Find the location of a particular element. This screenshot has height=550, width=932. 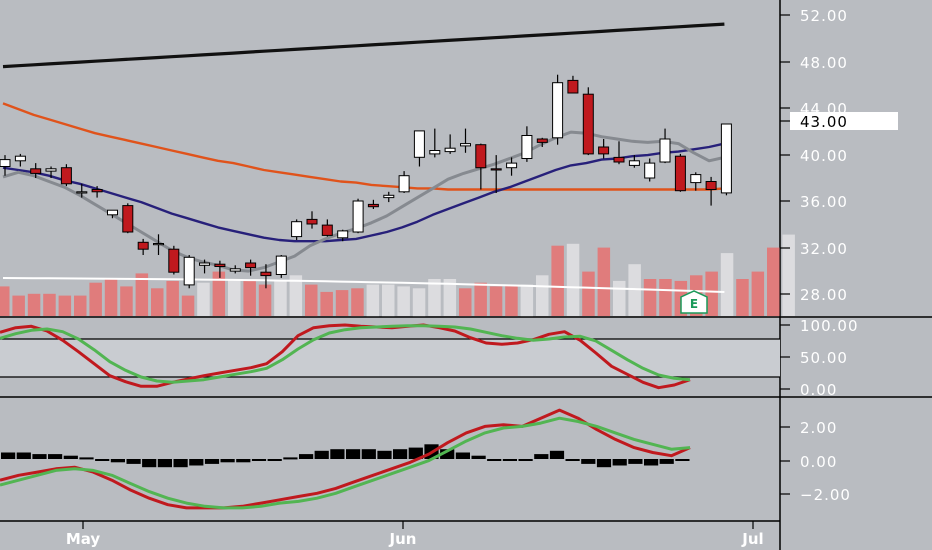

oscillator-slow-line is located at coordinates (345, 354).